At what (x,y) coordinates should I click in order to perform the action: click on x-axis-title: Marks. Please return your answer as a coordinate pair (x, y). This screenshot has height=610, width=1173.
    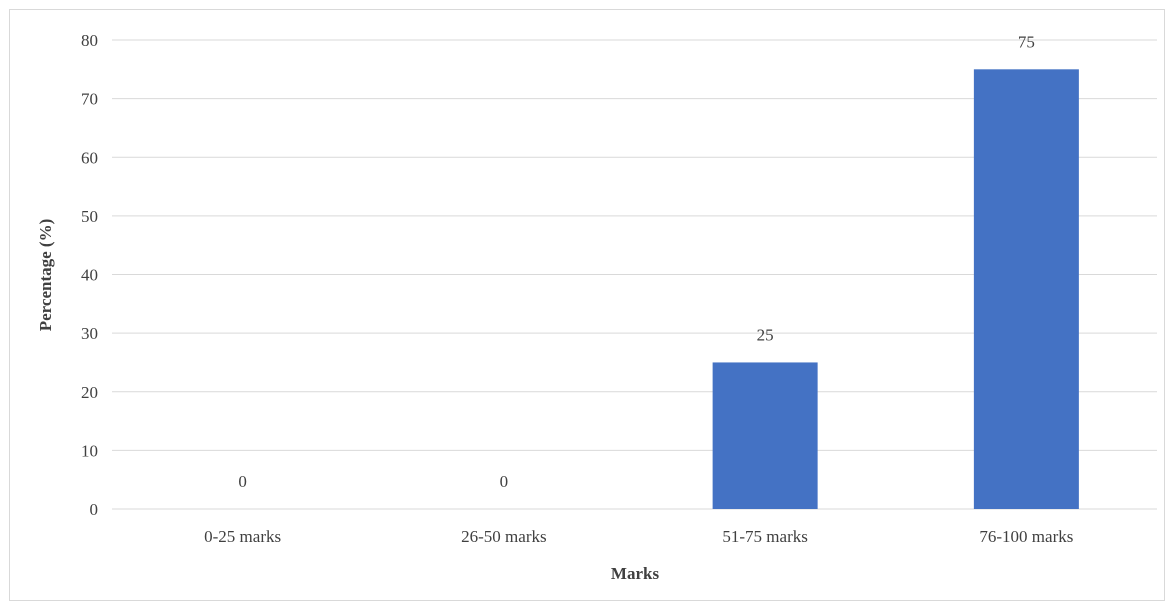
    Looking at the image, I should click on (635, 573).